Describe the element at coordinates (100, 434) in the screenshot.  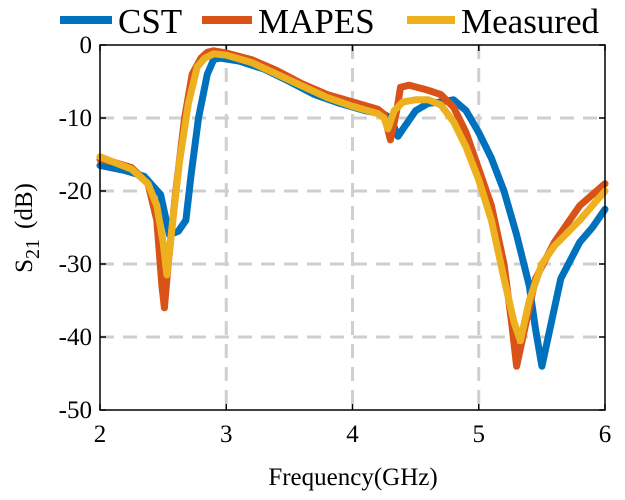
I see `x-tick-label: 2` at that location.